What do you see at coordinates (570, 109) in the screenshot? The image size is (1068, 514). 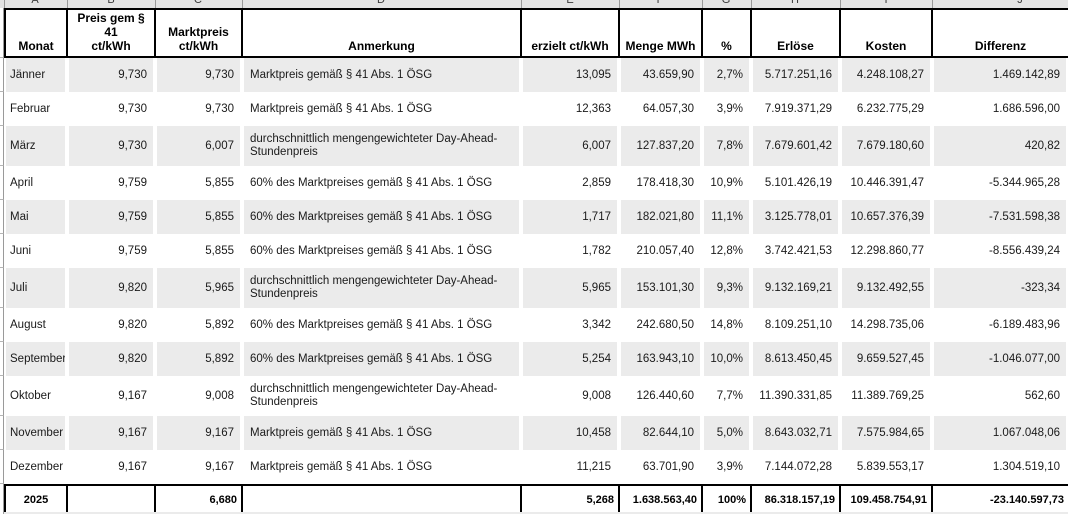 I see `cell-erzielt: 12,363` at bounding box center [570, 109].